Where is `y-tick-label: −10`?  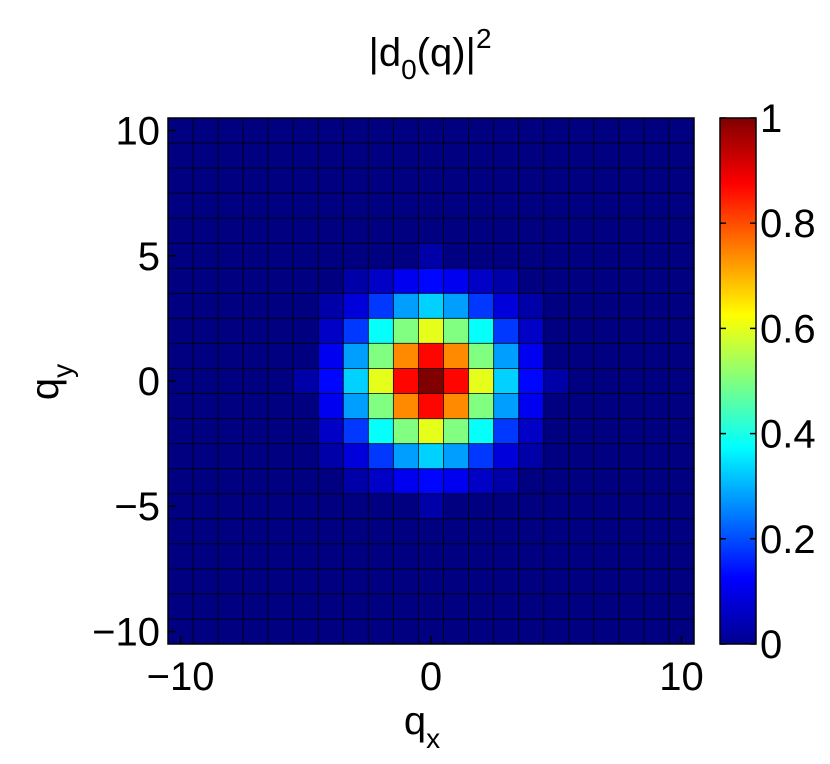 y-tick-label: −10 is located at coordinates (126, 632).